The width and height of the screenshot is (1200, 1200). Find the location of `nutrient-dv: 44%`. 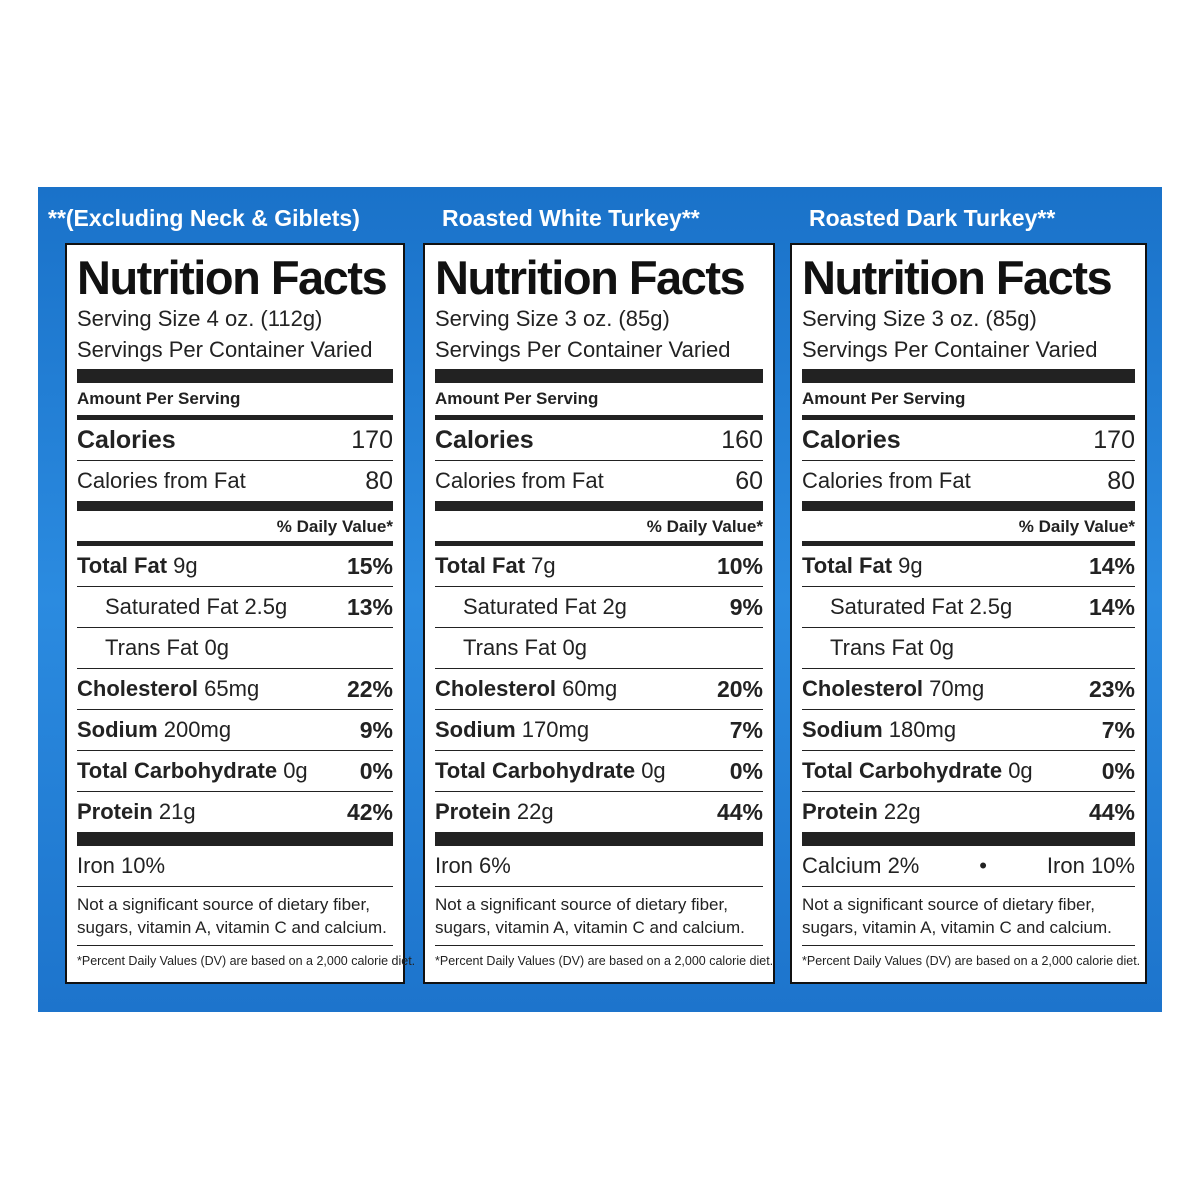

nutrient-dv: 44% is located at coordinates (1111, 811).